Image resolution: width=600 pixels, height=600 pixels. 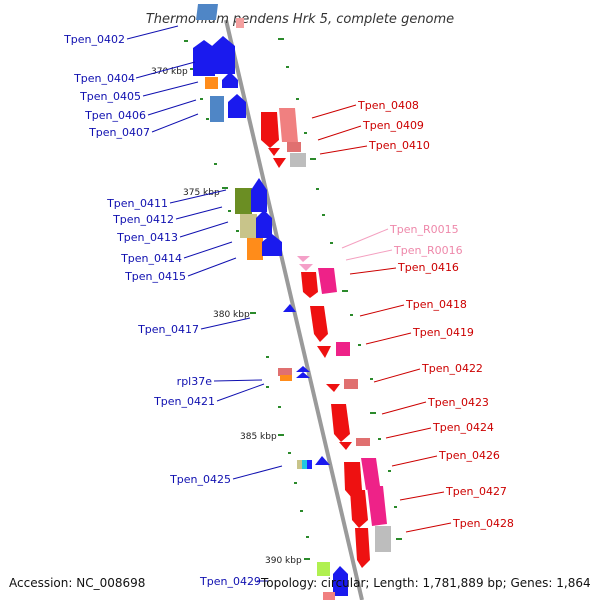 I want to click on gene-label: Tpen_0410, so click(x=399, y=145).